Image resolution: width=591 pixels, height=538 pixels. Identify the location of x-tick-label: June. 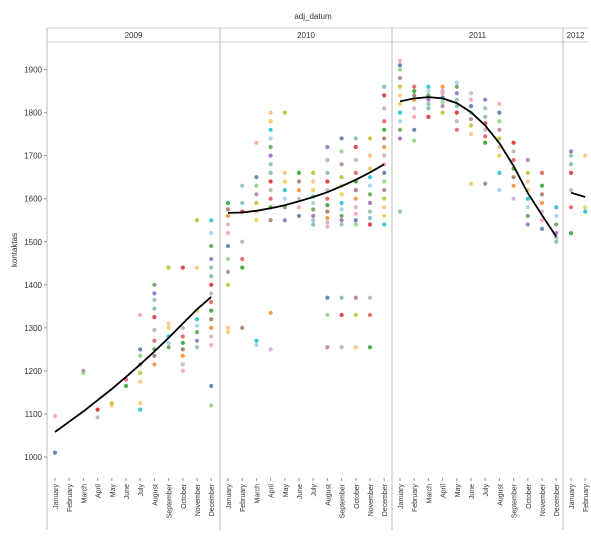
(300, 491).